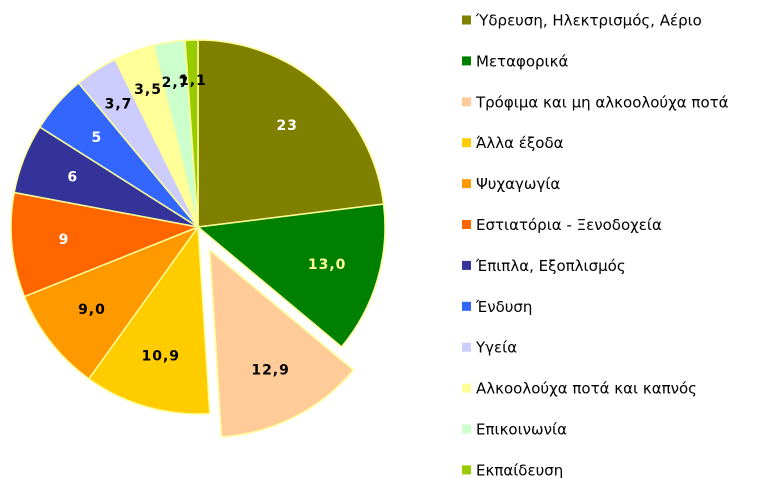 The image size is (783, 478). Describe the element at coordinates (496, 348) in the screenshot. I see `legend-label: Υγεία` at that location.